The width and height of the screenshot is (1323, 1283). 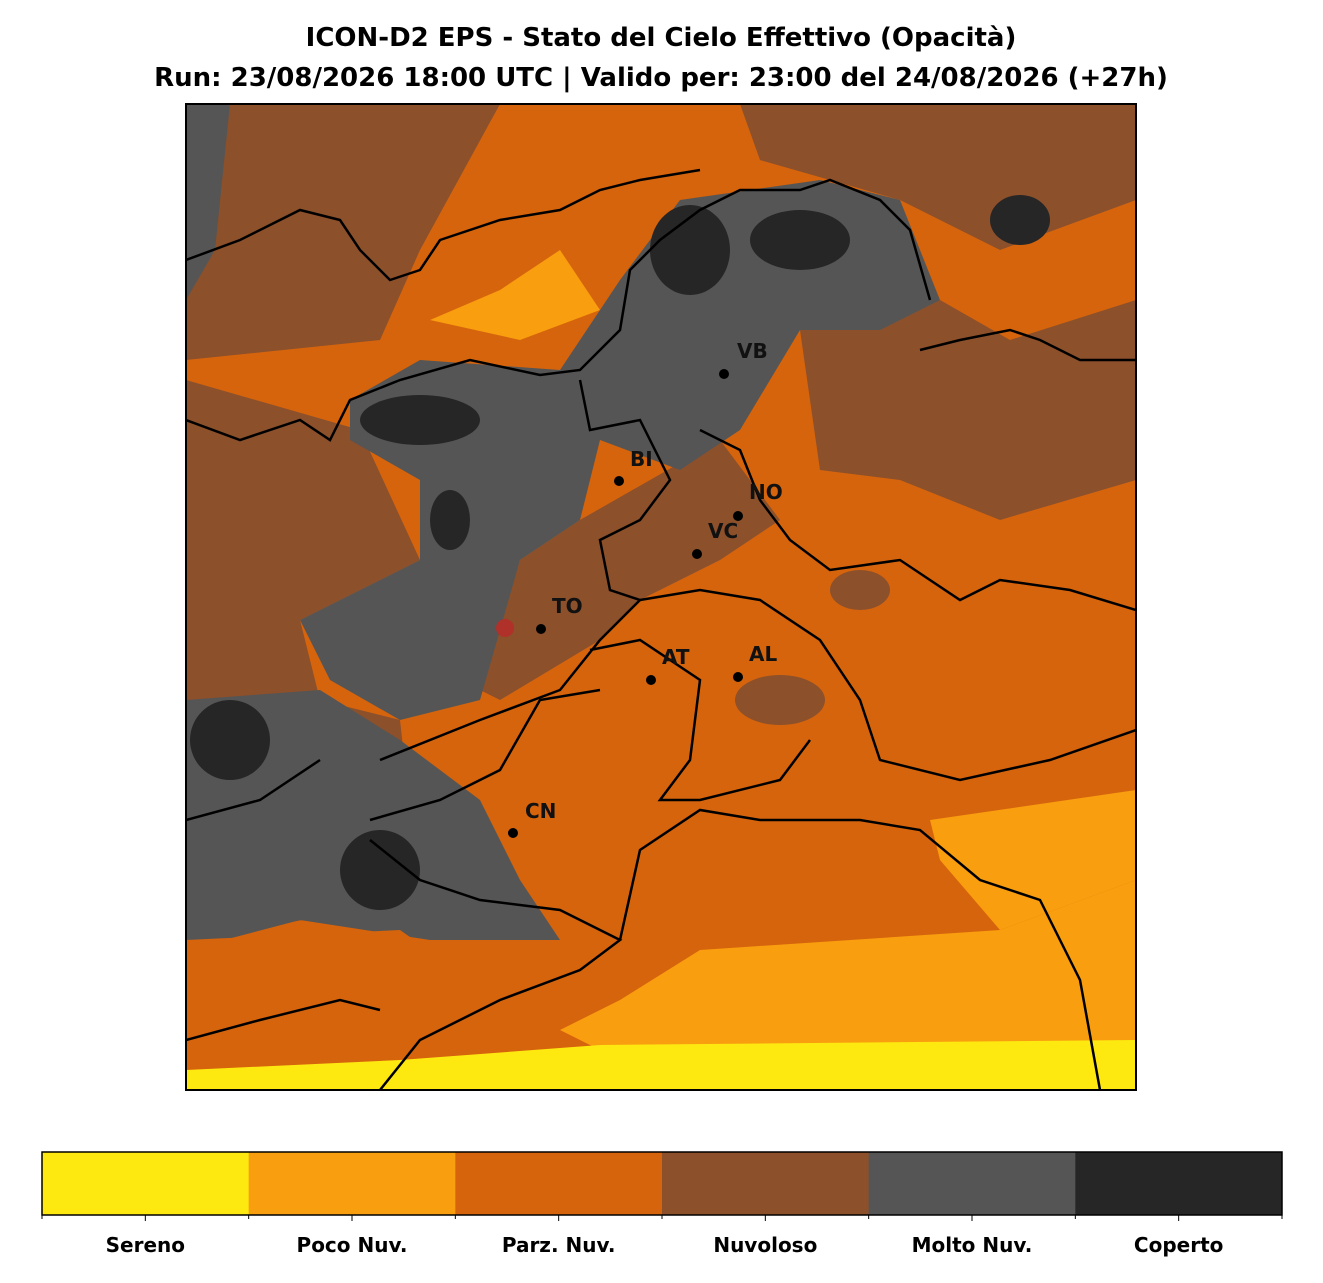 What do you see at coordinates (972, 1245) in the screenshot?
I see `legend-label: Molto Nuv.` at bounding box center [972, 1245].